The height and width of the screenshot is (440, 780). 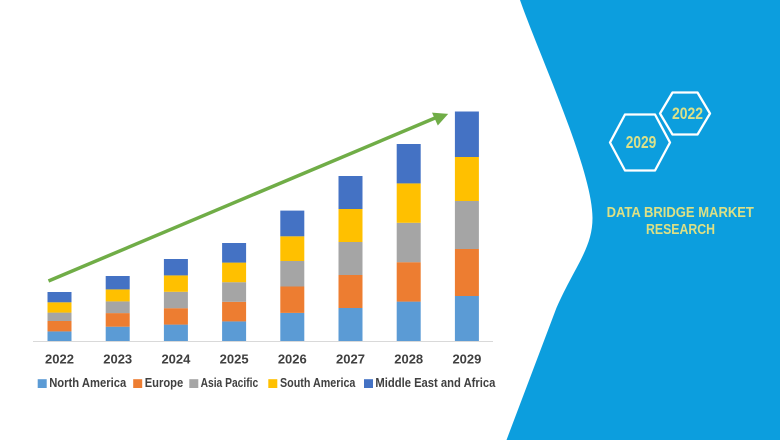 I want to click on svg-text: South America, so click(x=318, y=383).